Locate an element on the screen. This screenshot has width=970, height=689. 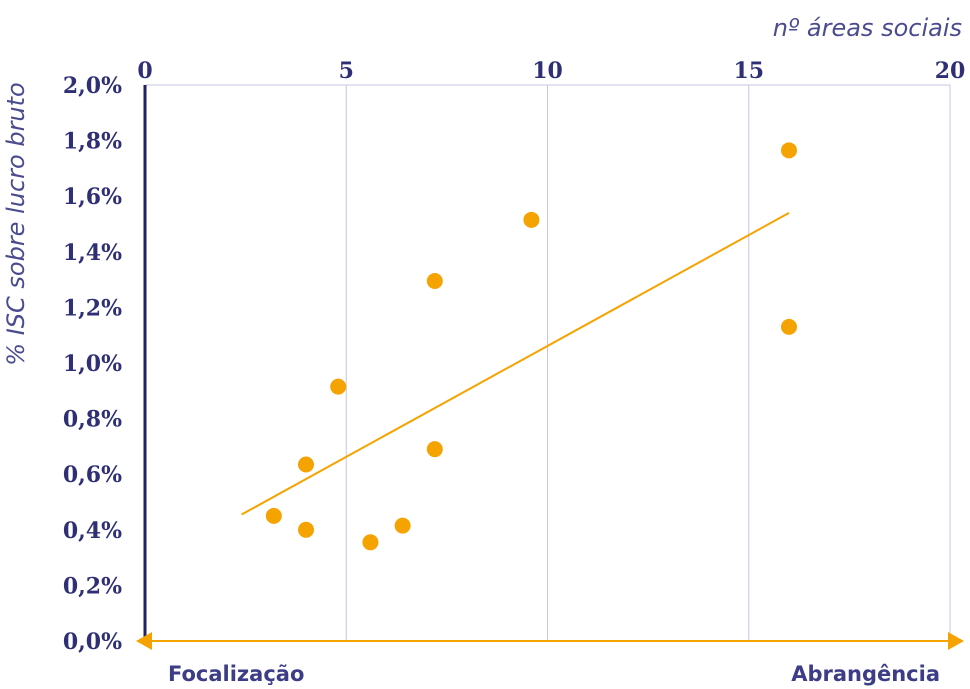
y-tick-label: 1,4% is located at coordinates (92, 253).